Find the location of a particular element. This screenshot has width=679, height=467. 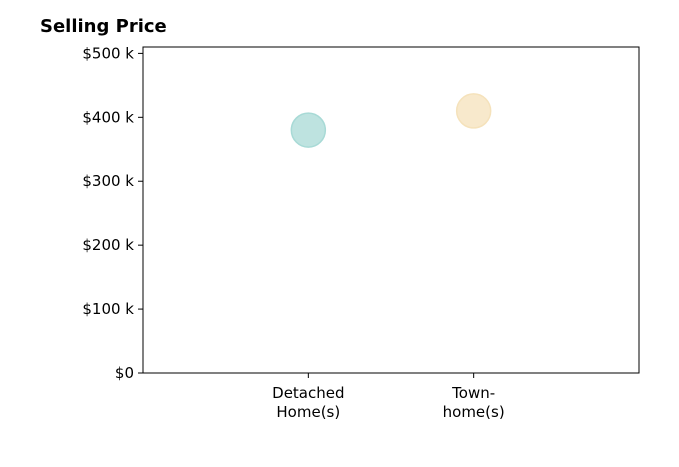

x-tick-label: home(s) is located at coordinates (474, 412).